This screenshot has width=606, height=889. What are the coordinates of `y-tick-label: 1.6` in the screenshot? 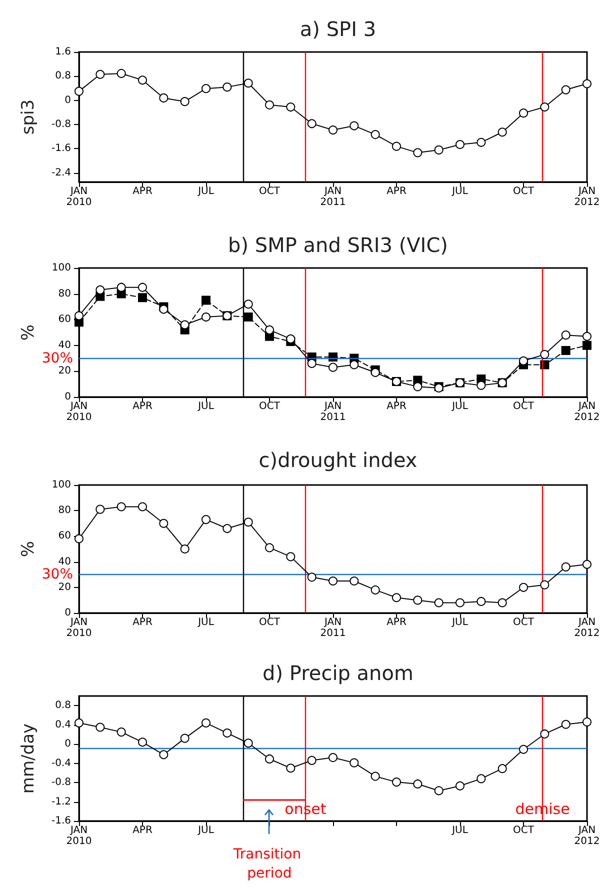 It's located at (63, 52).